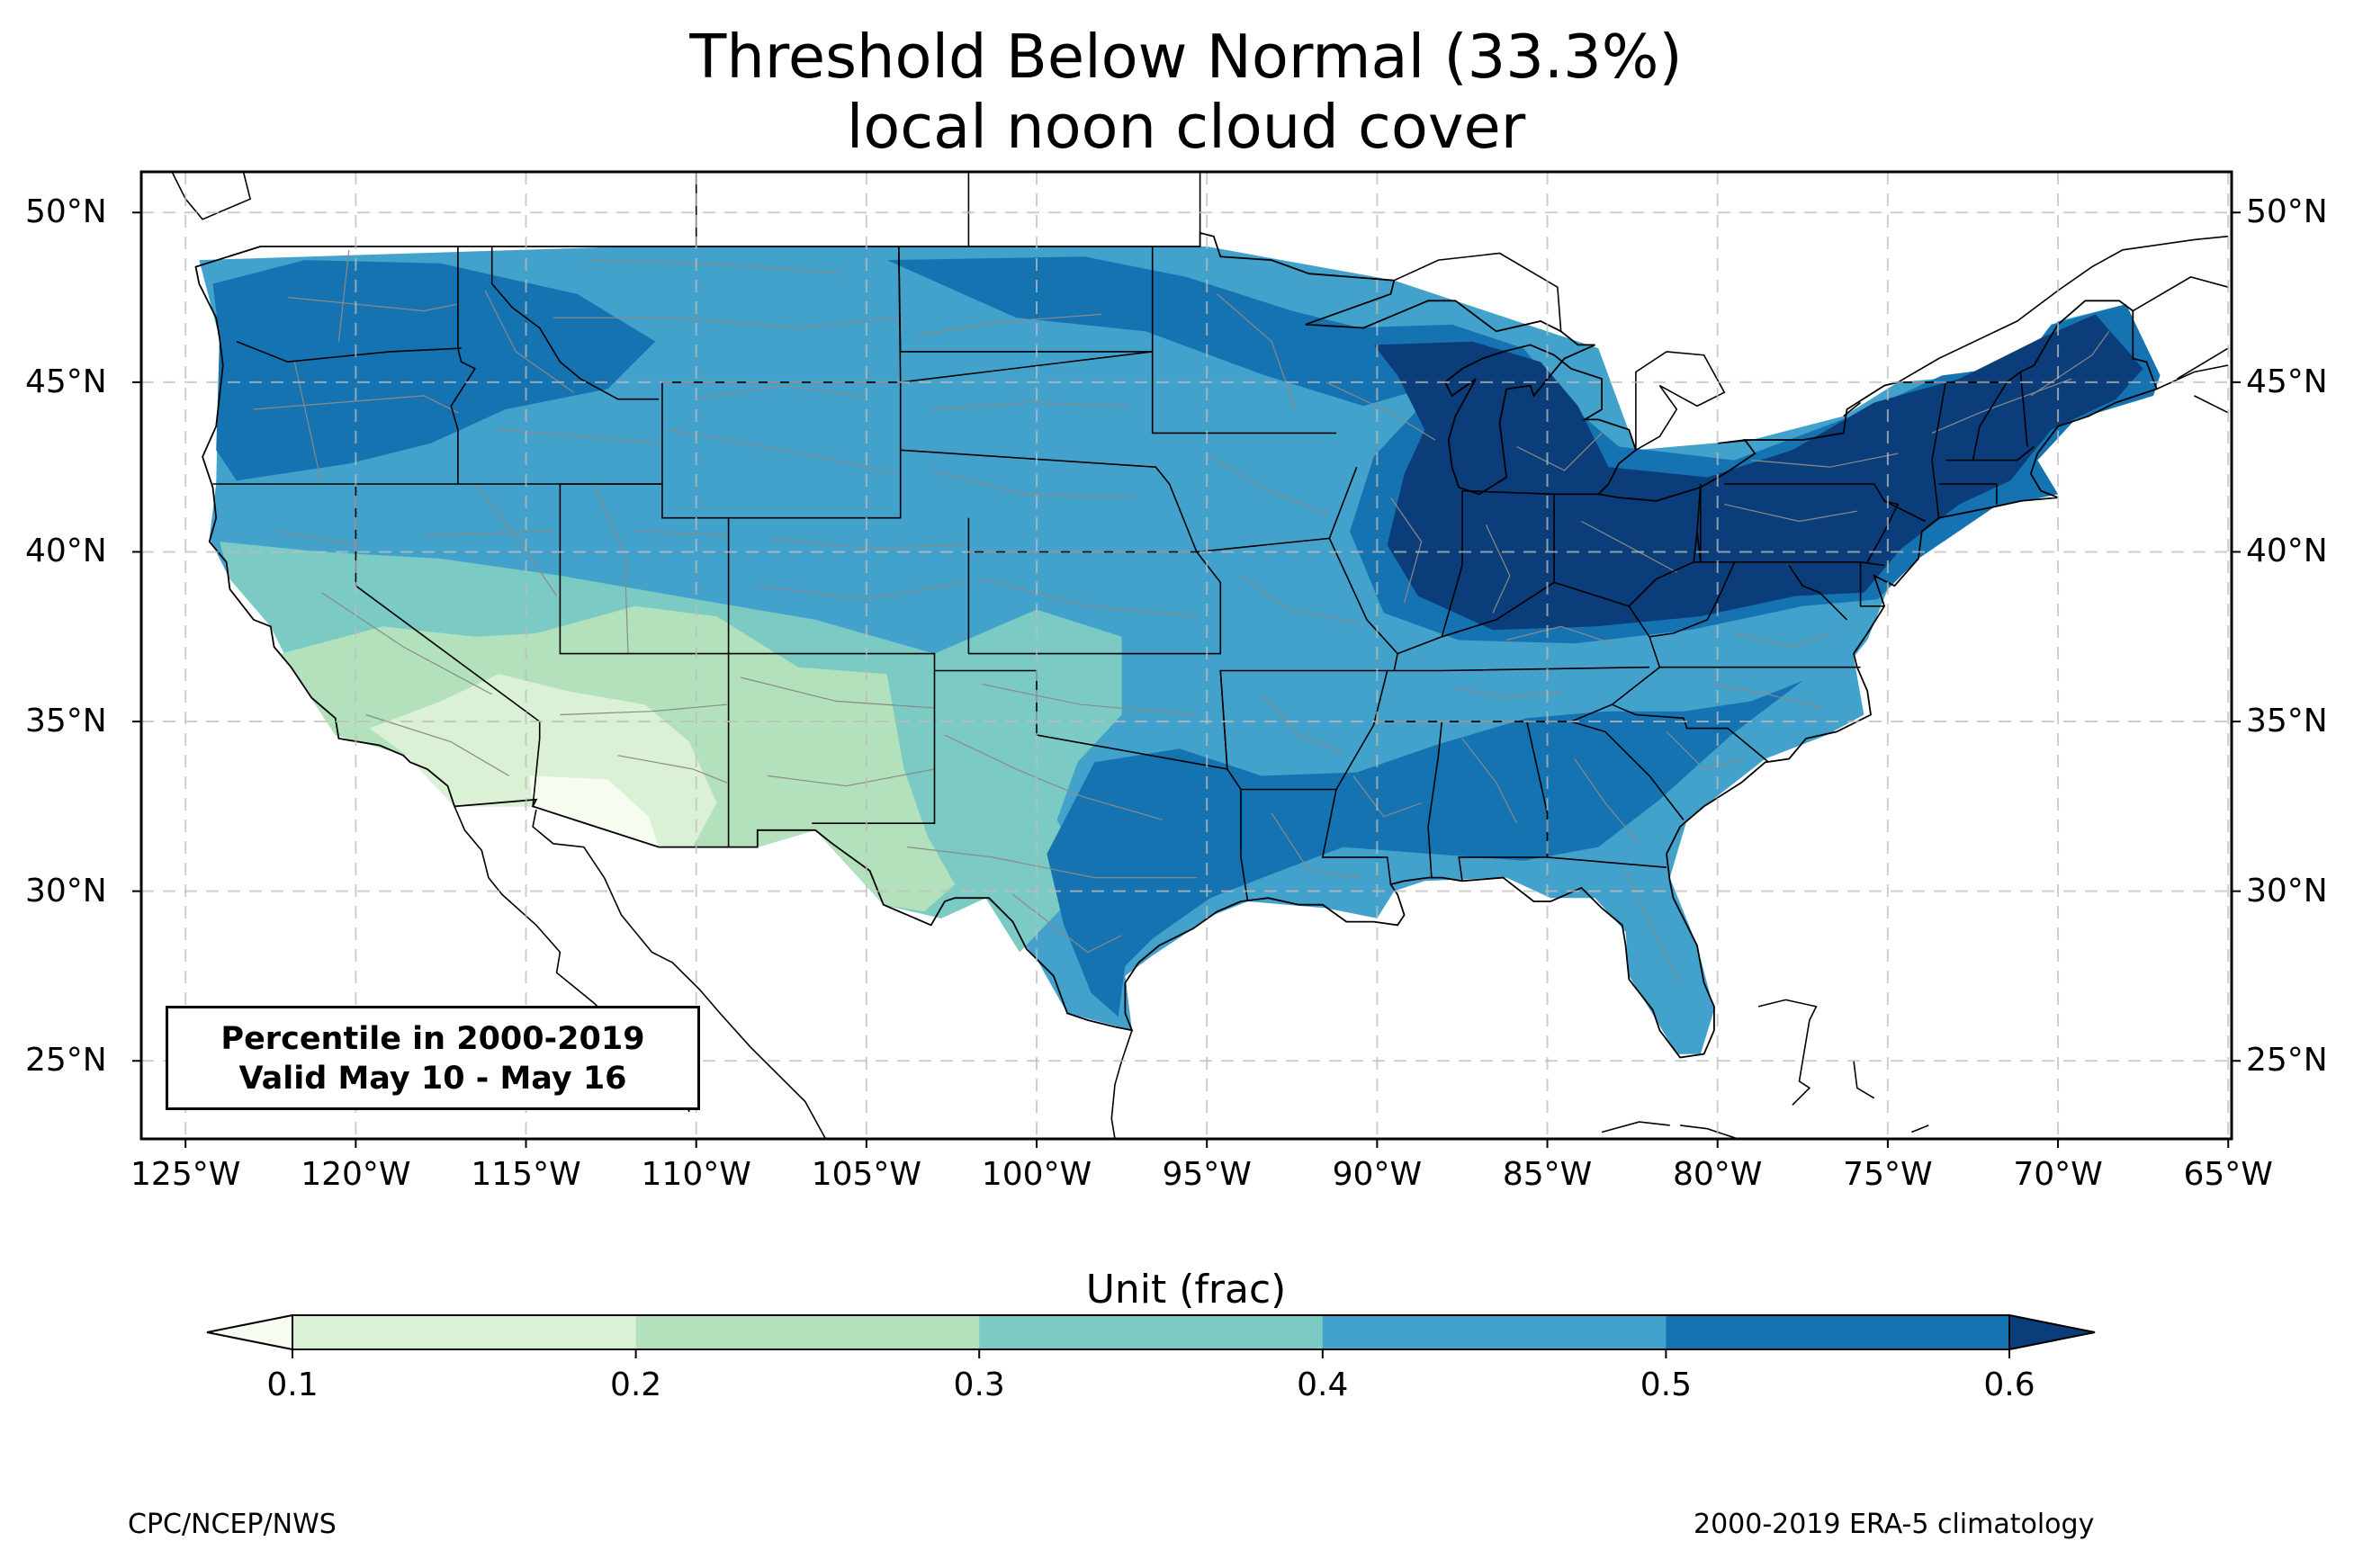  What do you see at coordinates (526, 1174) in the screenshot?
I see `lon-tick-label: 115°W` at bounding box center [526, 1174].